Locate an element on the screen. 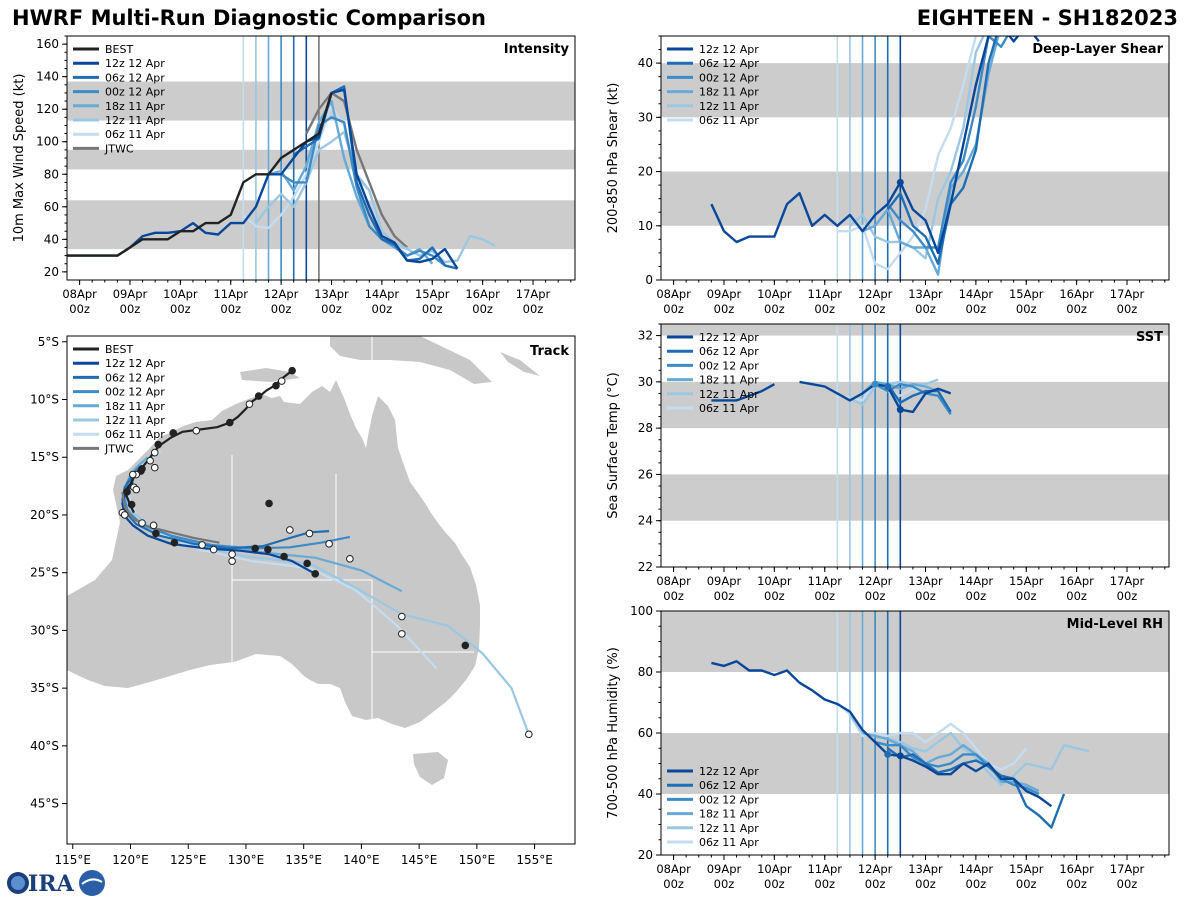  x-tick-date: 17Apr is located at coordinates (1127, 294).